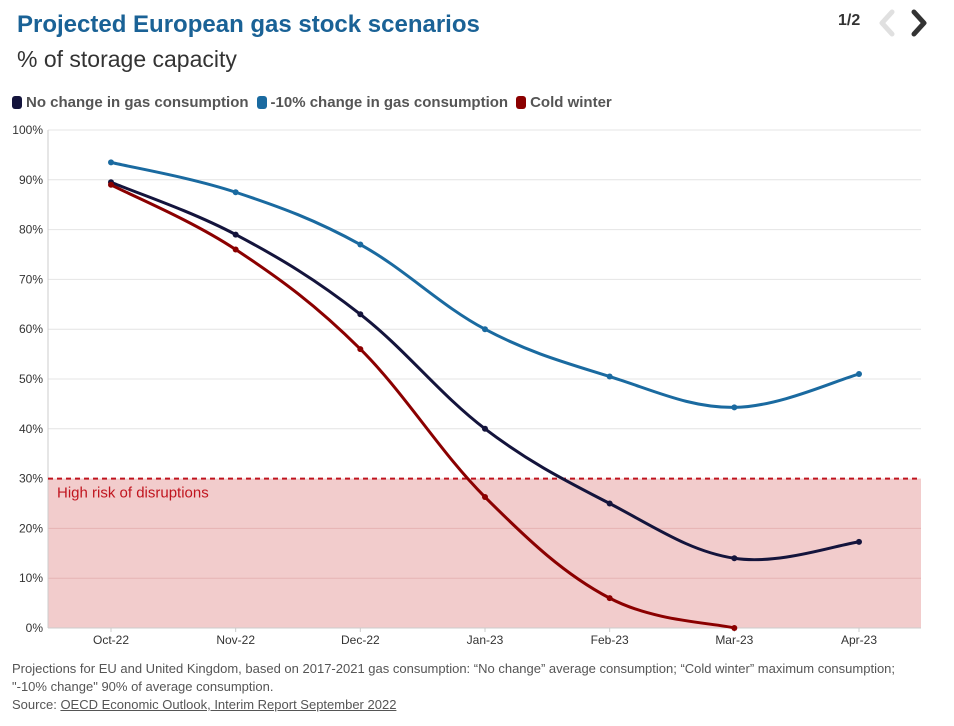 Image resolution: width=954 pixels, height=726 pixels. What do you see at coordinates (27, 130) in the screenshot?
I see `y-tick-label: 100%` at bounding box center [27, 130].